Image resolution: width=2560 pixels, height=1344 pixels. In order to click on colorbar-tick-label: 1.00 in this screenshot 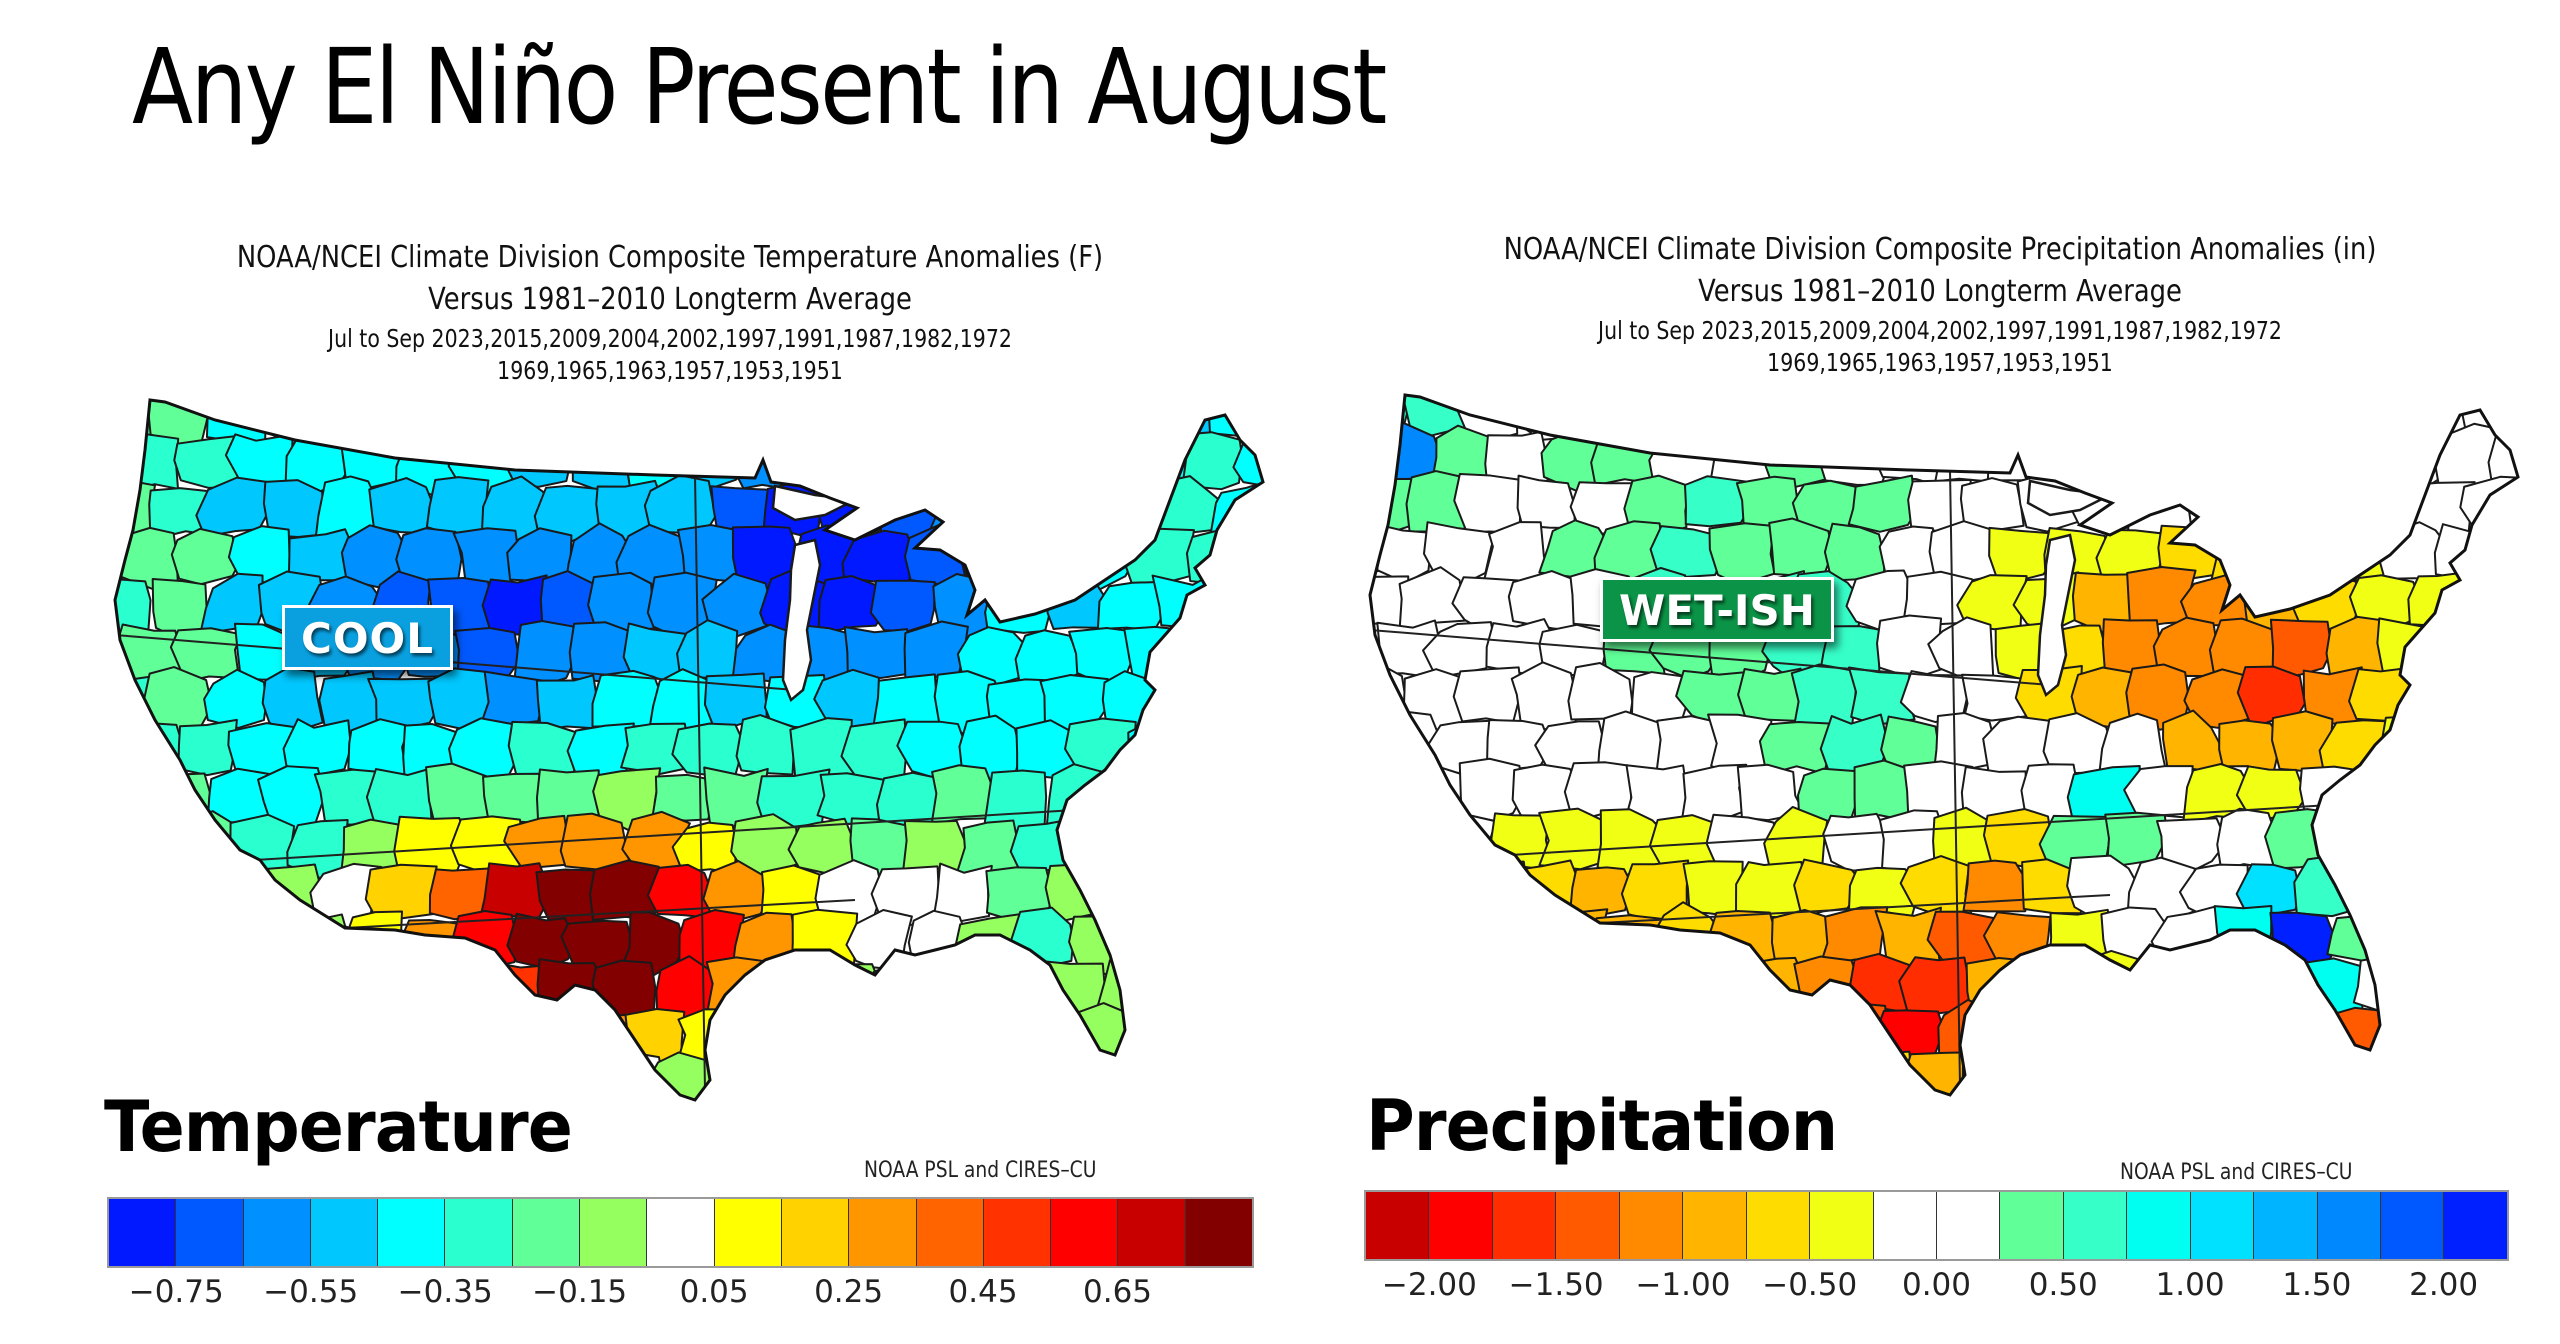, I will do `click(2190, 1285)`.